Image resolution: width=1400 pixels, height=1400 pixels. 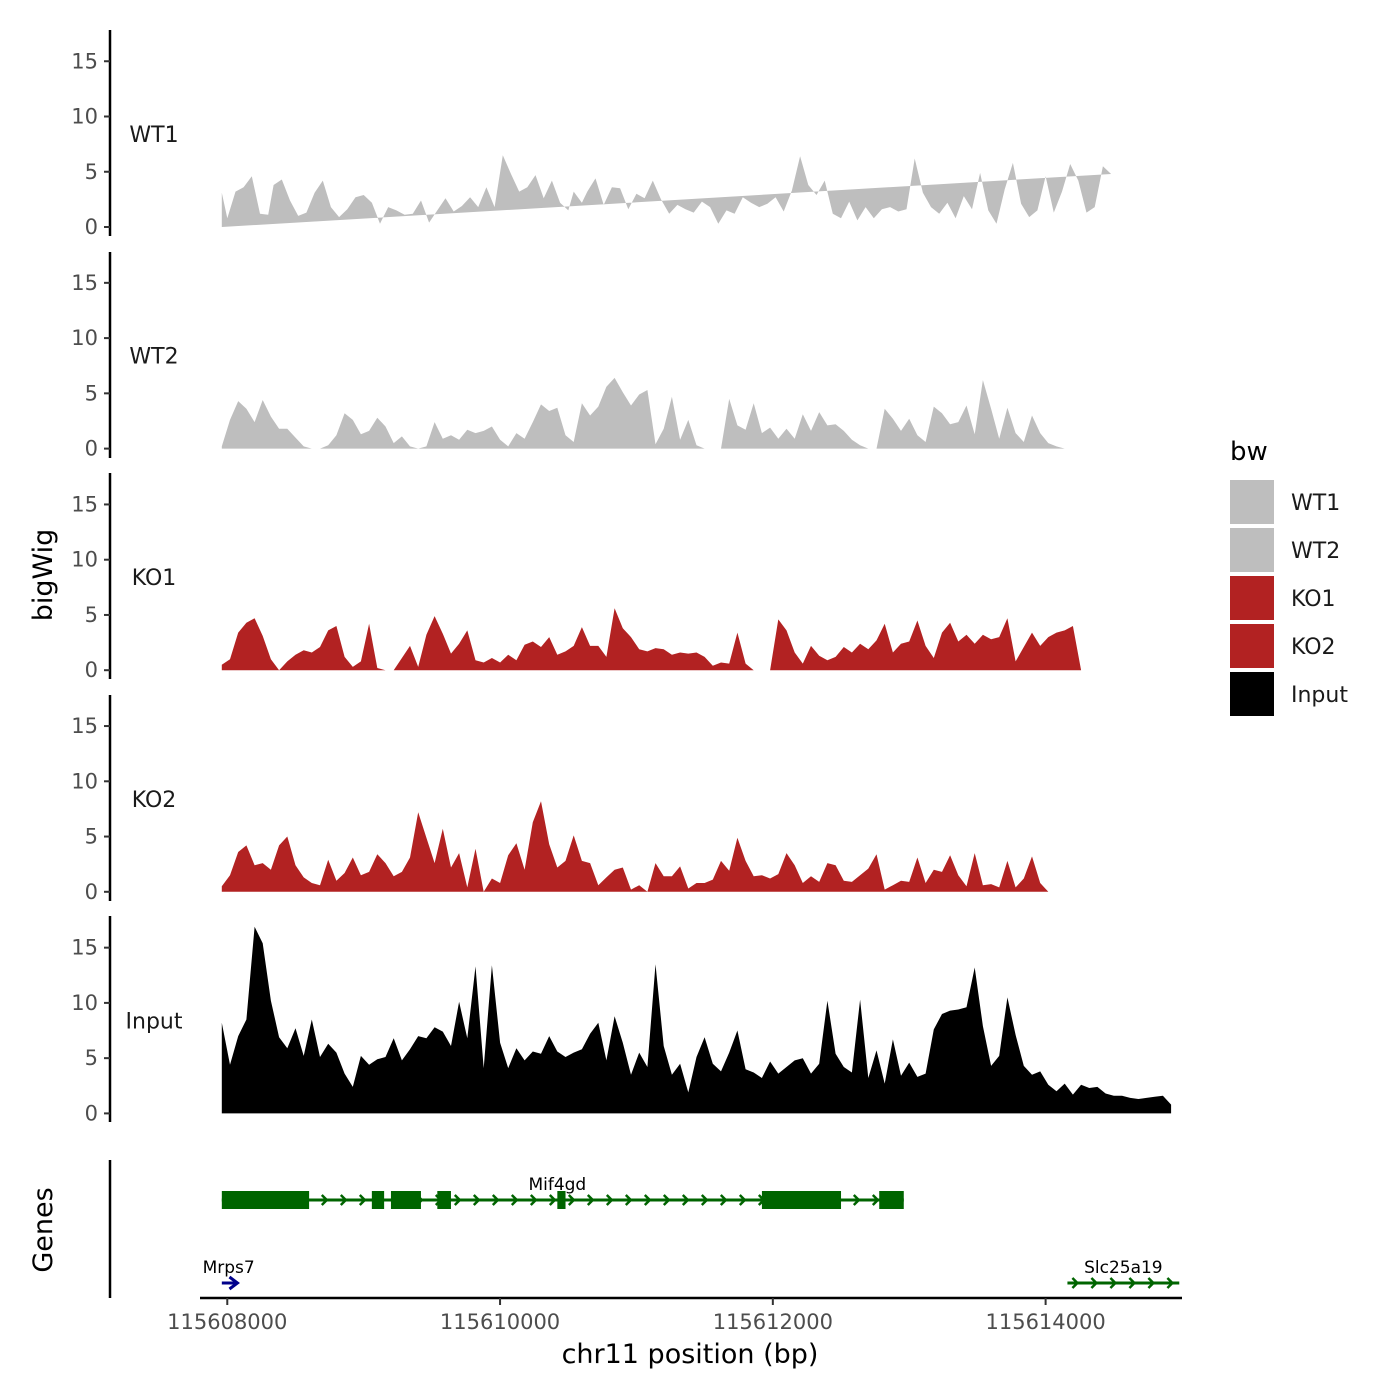 I want to click on gene-slc25a19: Slc25a19, so click(x=1123, y=1273).